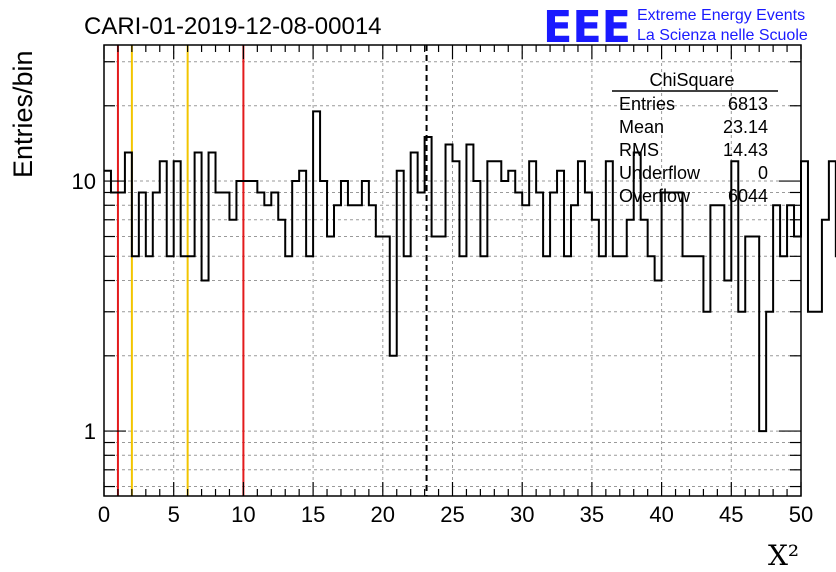 This screenshot has height=572, width=836. What do you see at coordinates (722, 35) in the screenshot?
I see `logo-line-2: La Scienza nelle Scuole` at bounding box center [722, 35].